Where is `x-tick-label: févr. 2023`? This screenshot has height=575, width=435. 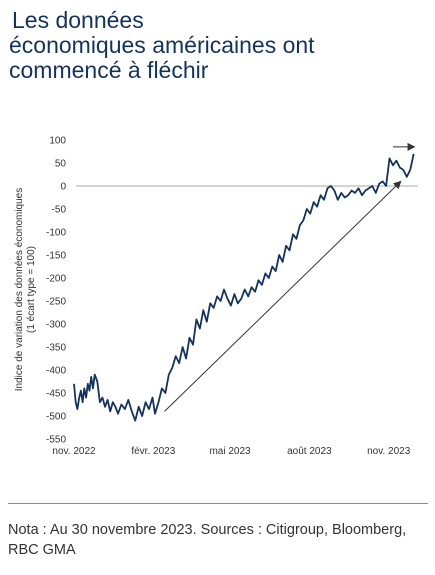 x-tick-label: févr. 2023 is located at coordinates (153, 451).